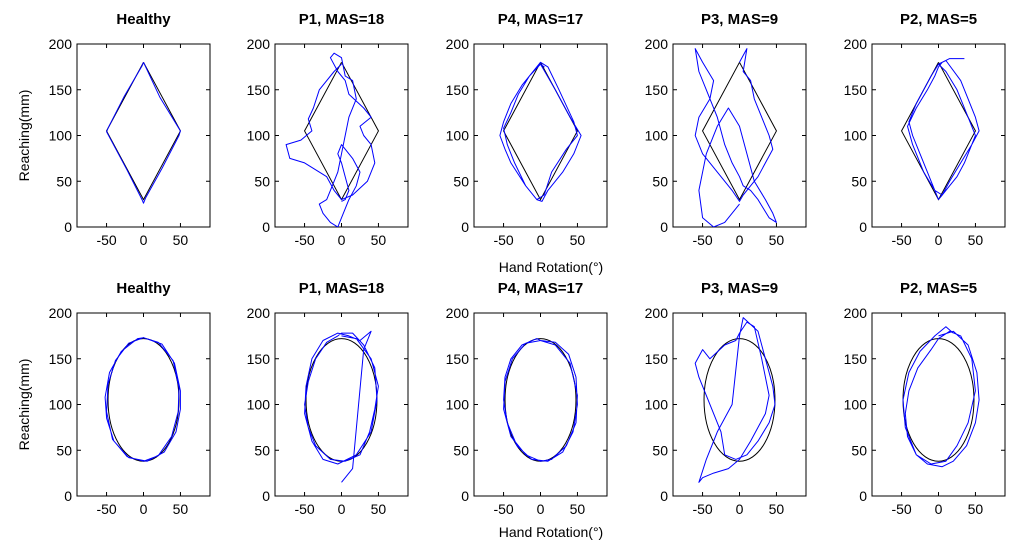 Image resolution: width=1013 pixels, height=540 pixels. I want to click on reference-path-r1c1, so click(143, 131).